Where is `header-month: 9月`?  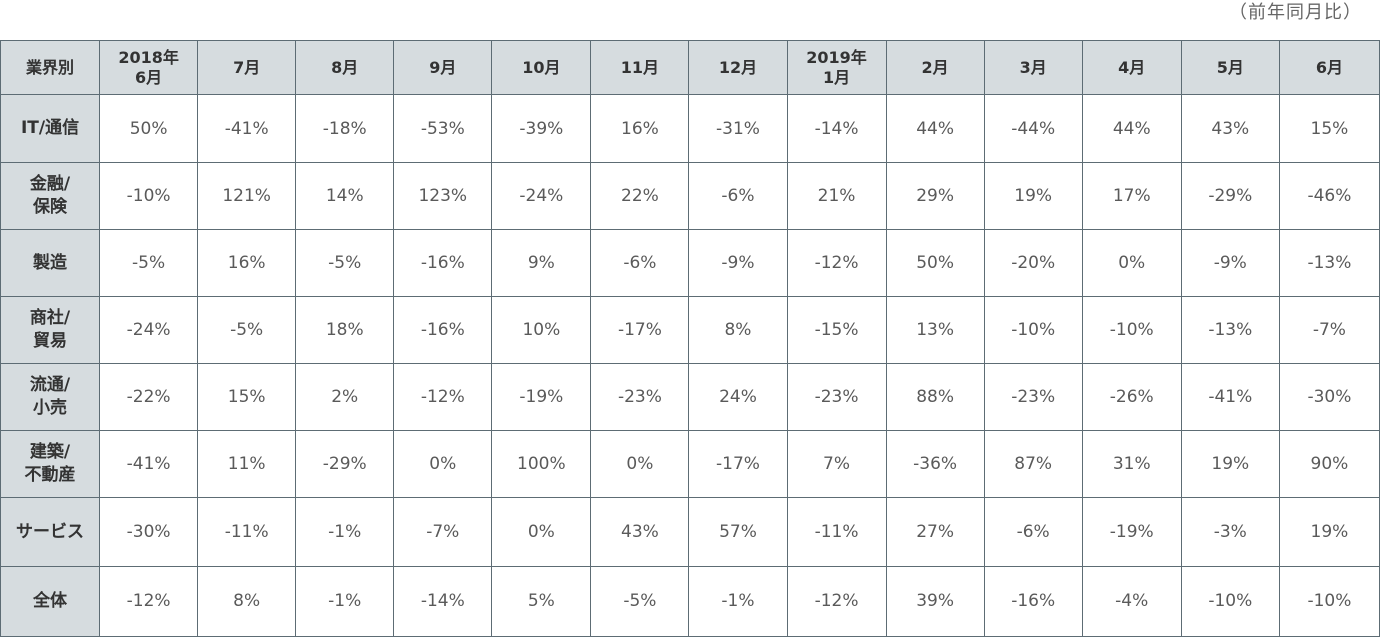
header-month: 9月 is located at coordinates (443, 67).